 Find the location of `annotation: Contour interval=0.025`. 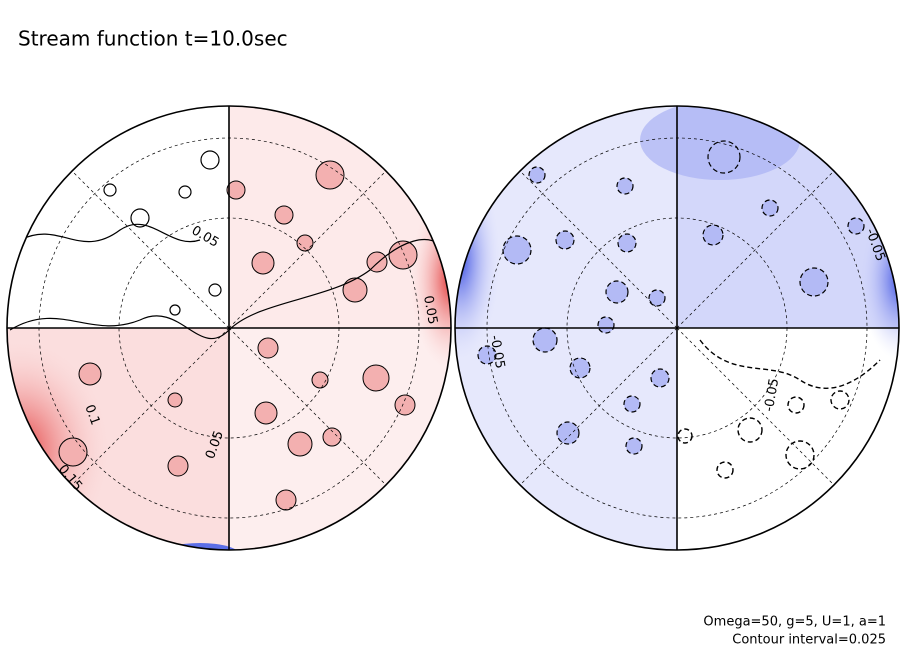

annotation: Contour interval=0.025 is located at coordinates (809, 640).